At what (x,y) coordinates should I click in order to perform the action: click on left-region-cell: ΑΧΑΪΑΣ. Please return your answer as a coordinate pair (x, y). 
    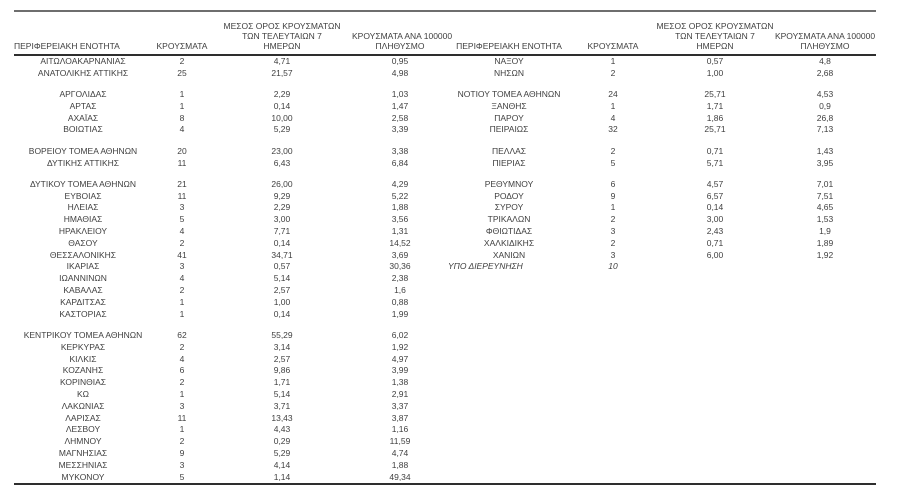
    Looking at the image, I should click on (83, 117).